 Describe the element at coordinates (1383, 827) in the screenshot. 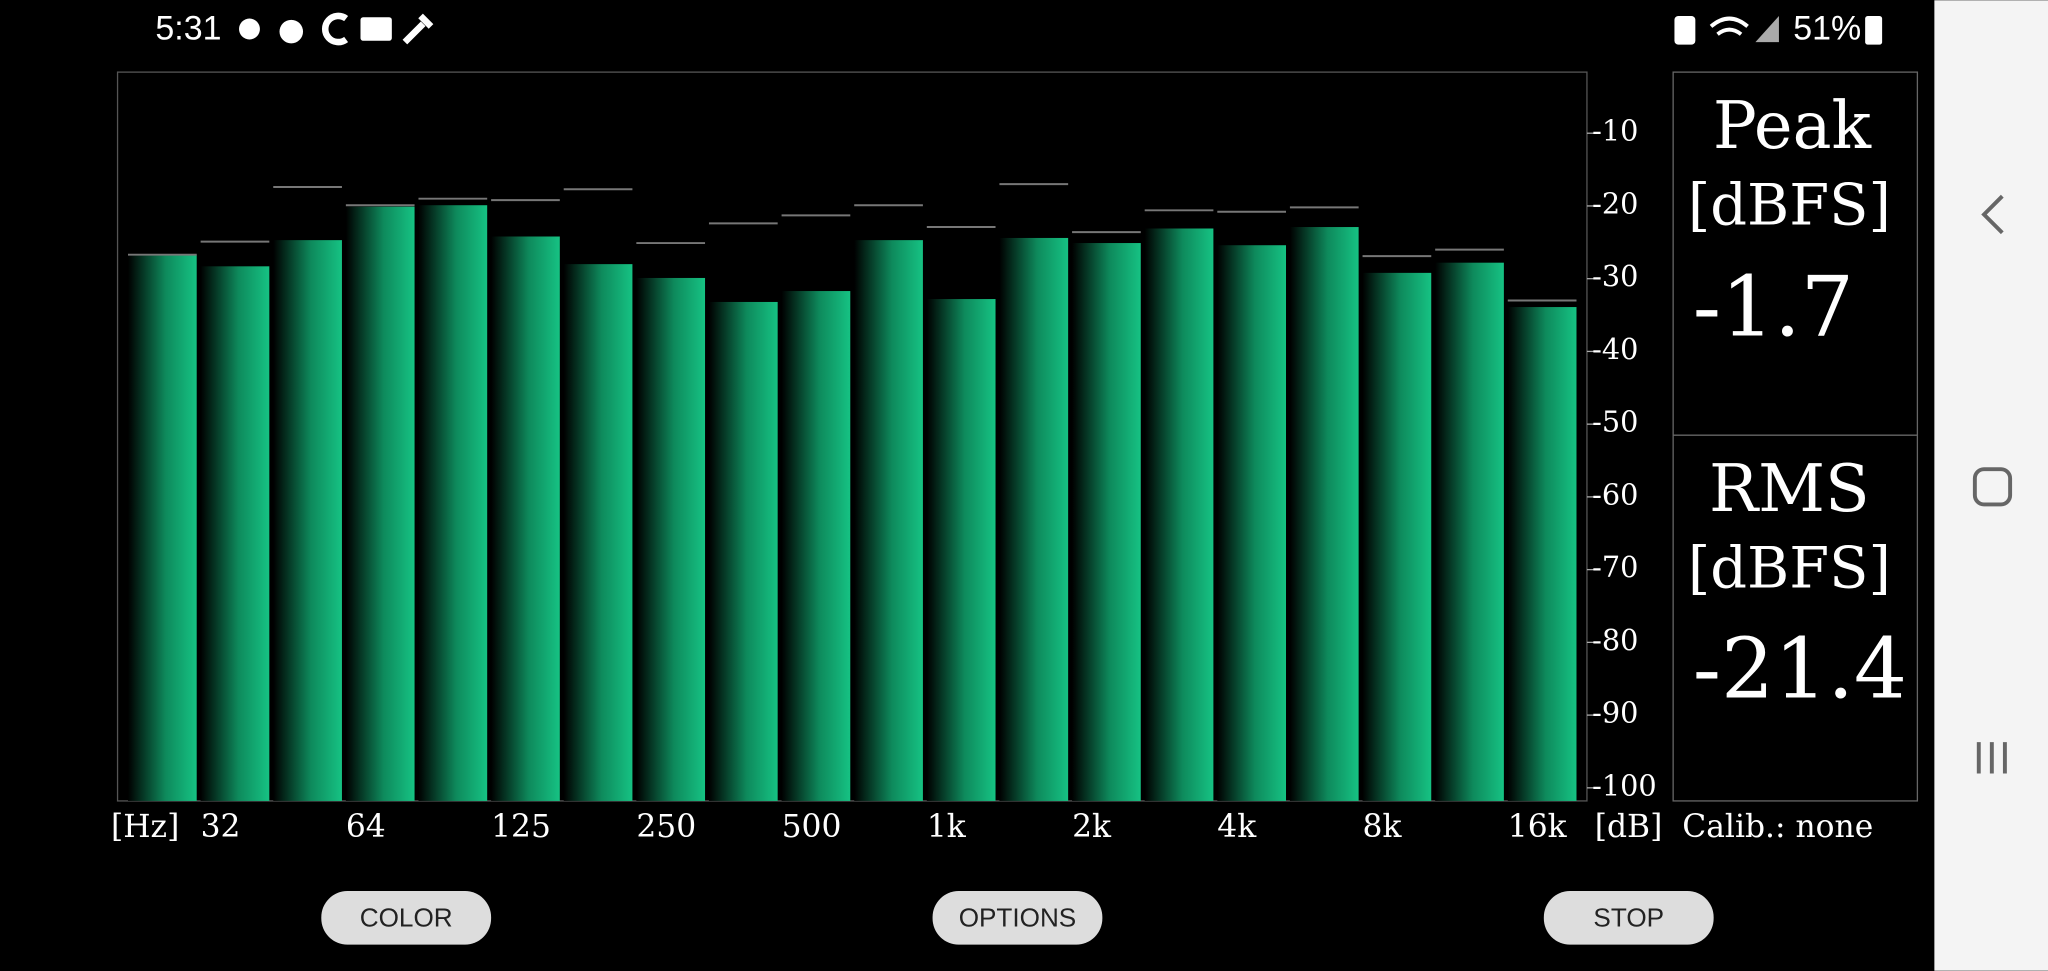

I see `x-tick-label: 8k` at that location.